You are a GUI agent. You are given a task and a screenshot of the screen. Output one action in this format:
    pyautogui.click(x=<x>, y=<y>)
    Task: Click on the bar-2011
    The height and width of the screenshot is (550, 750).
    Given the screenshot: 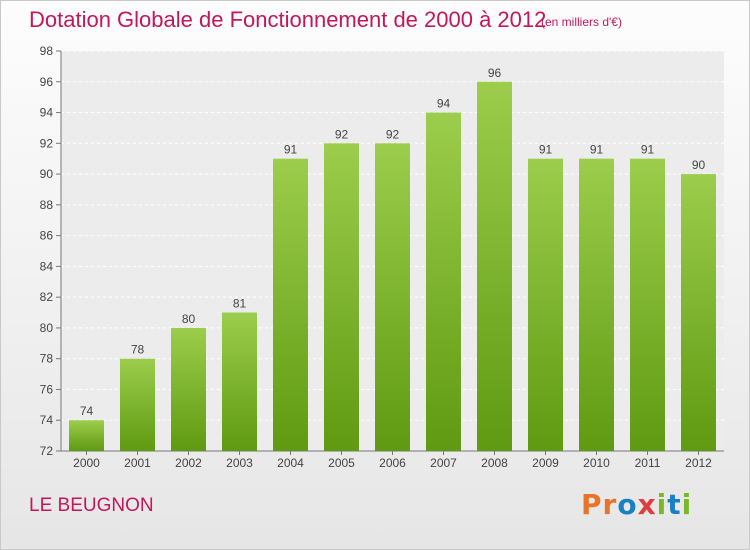 What is the action you would take?
    pyautogui.click(x=647, y=304)
    